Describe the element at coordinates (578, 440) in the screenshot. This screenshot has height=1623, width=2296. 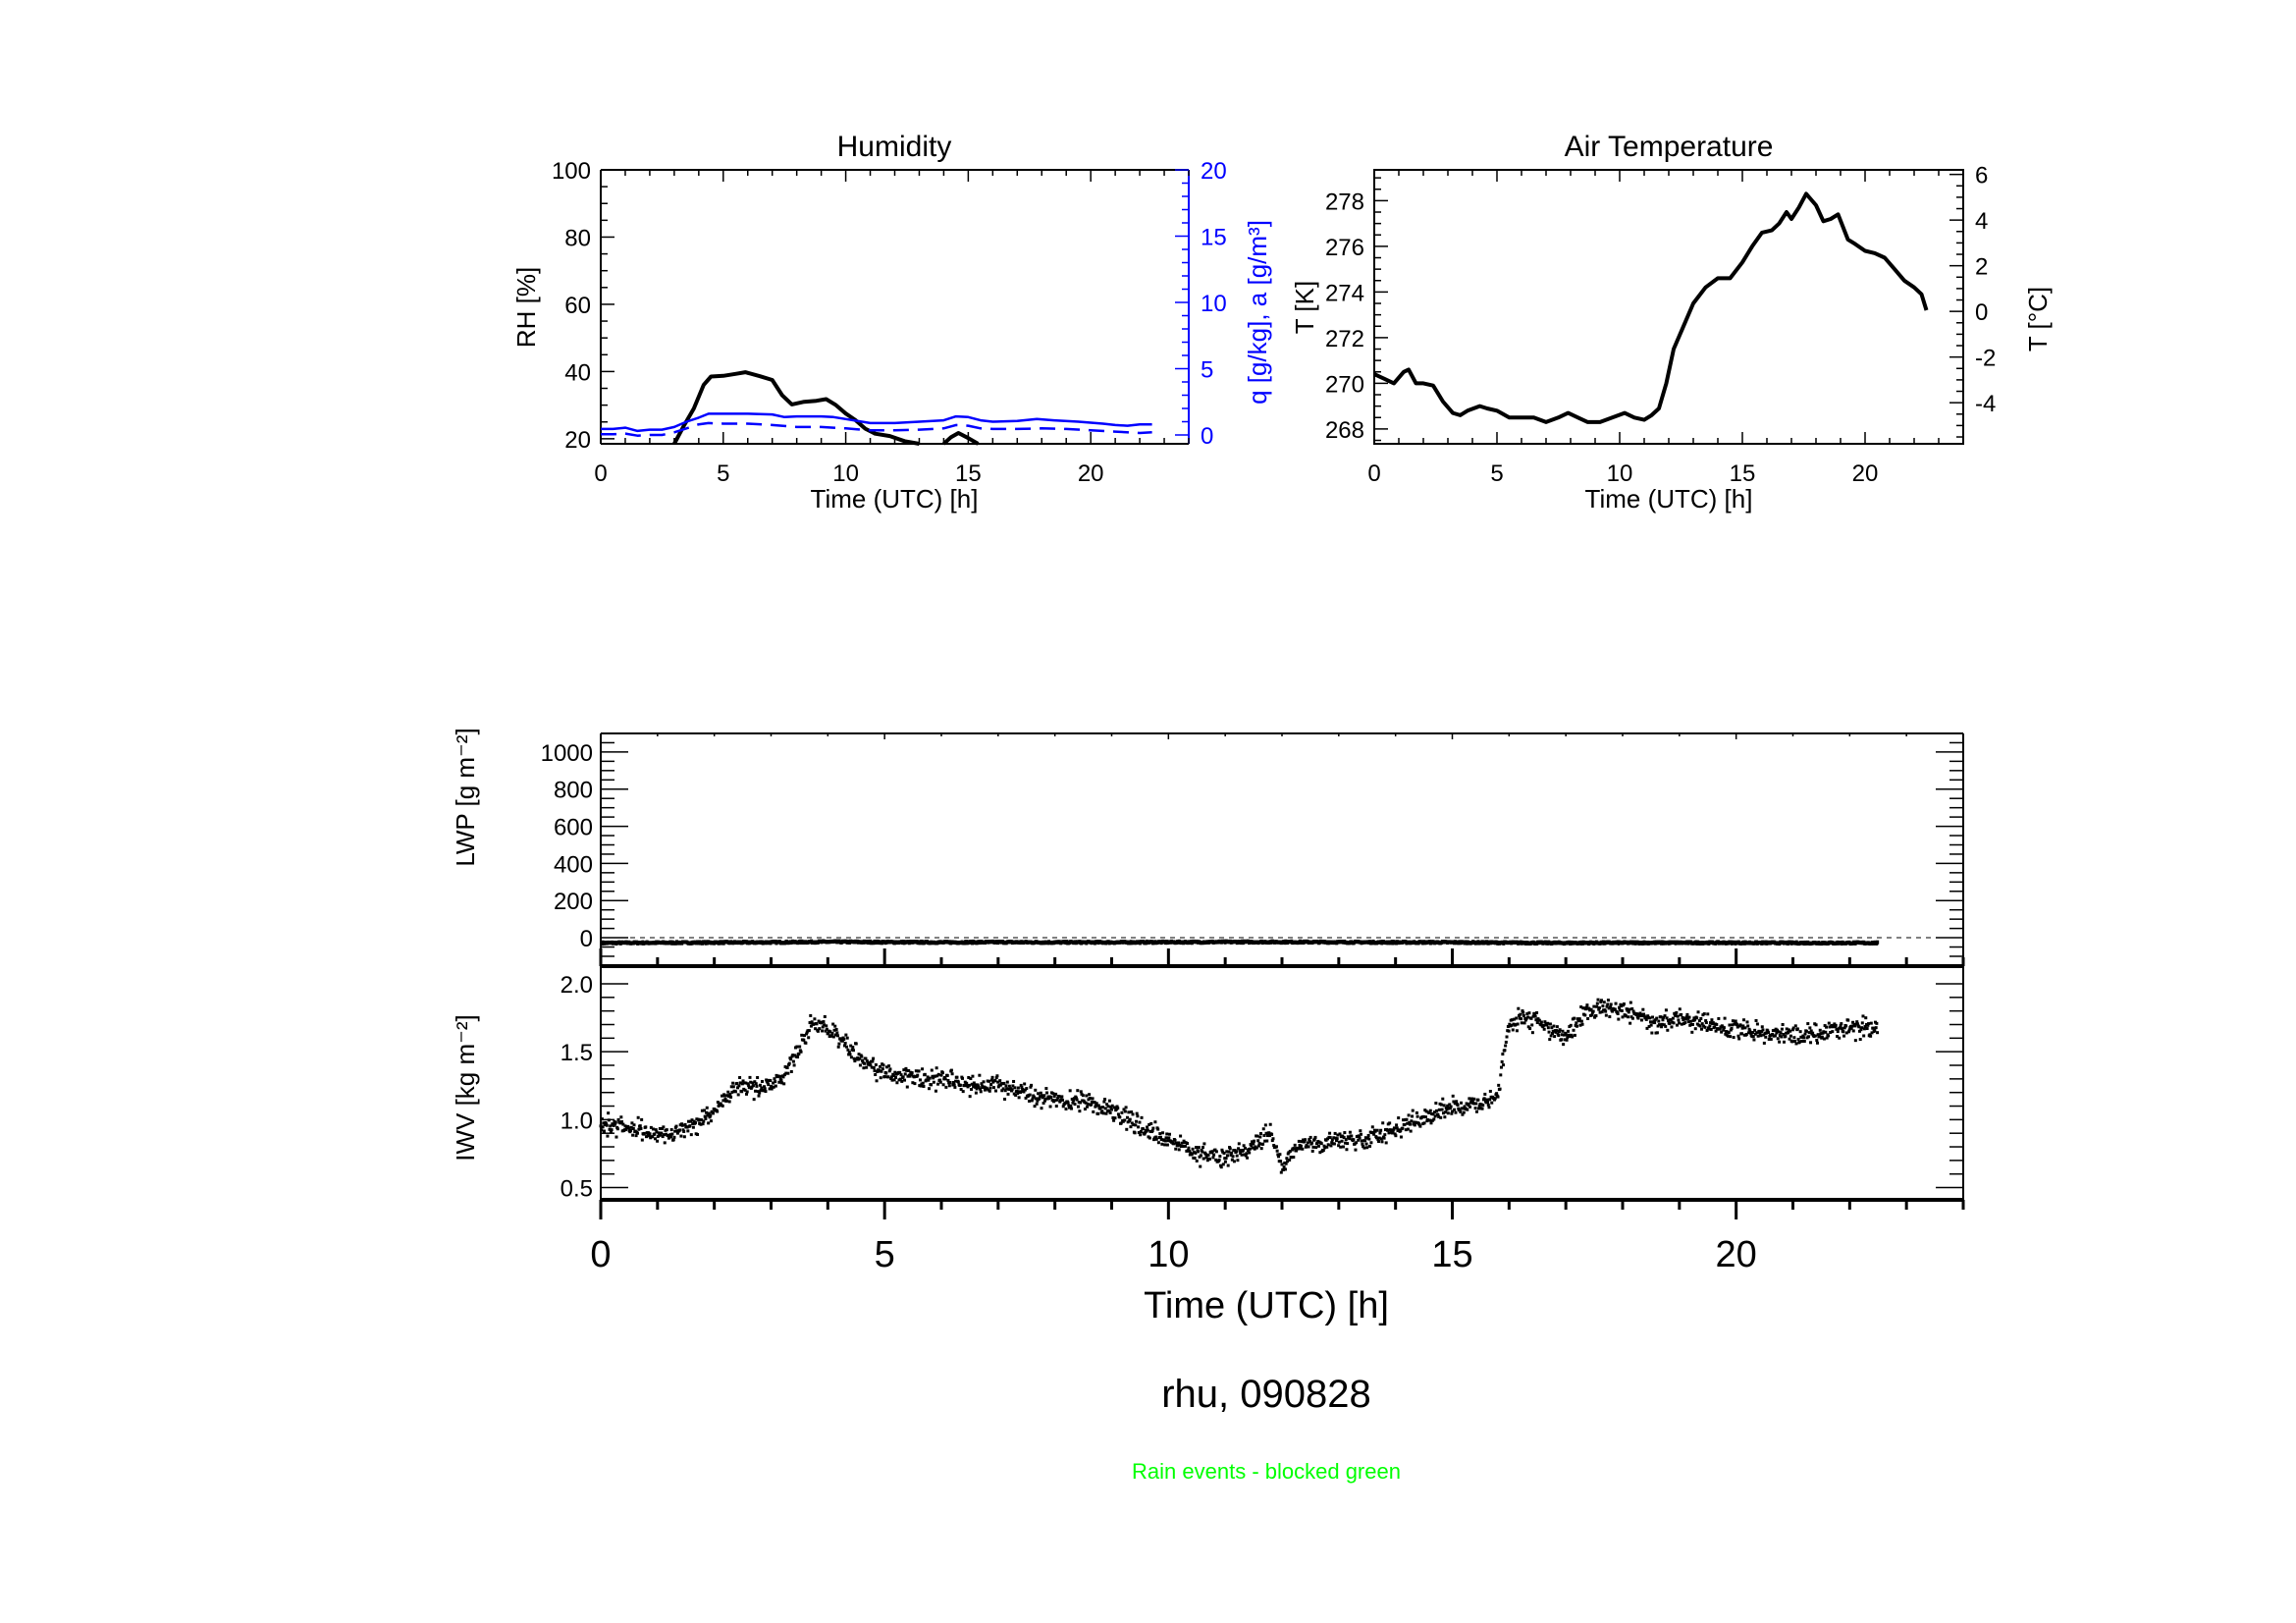
I see `y-tick-label: 20` at that location.